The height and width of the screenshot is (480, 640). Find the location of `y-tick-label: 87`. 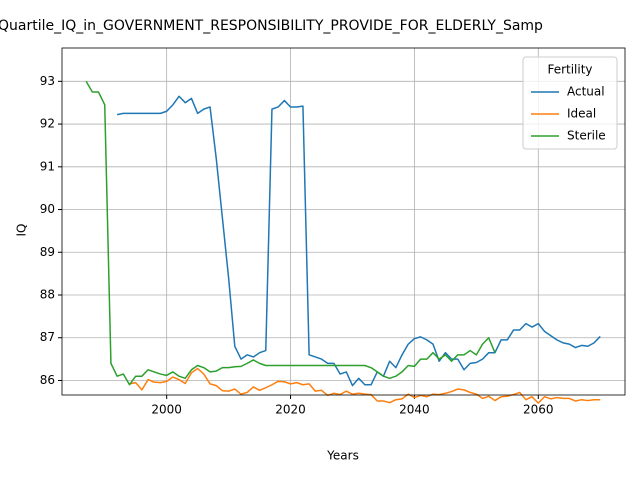

y-tick-label: 87 is located at coordinates (47, 337).